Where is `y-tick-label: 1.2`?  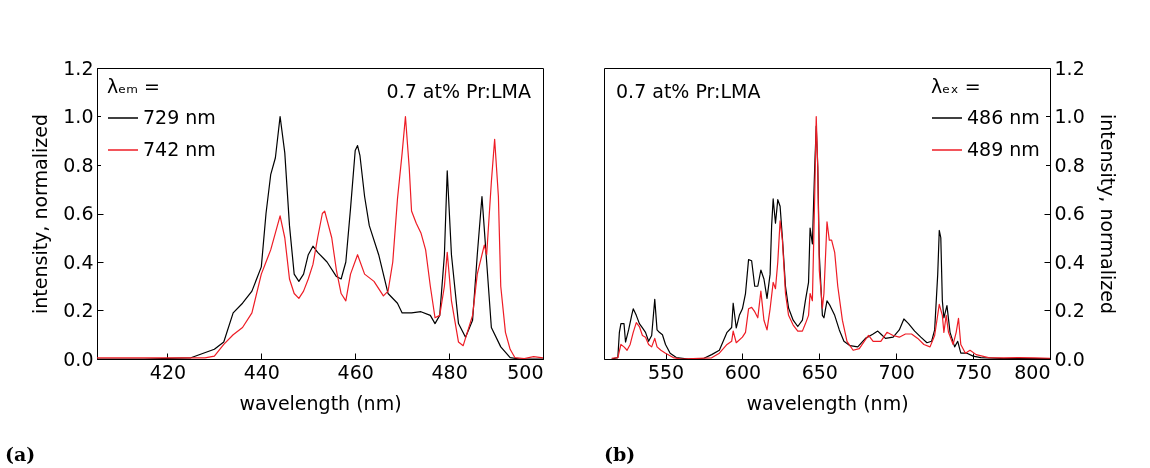 y-tick-label: 1.2 is located at coordinates (78, 67).